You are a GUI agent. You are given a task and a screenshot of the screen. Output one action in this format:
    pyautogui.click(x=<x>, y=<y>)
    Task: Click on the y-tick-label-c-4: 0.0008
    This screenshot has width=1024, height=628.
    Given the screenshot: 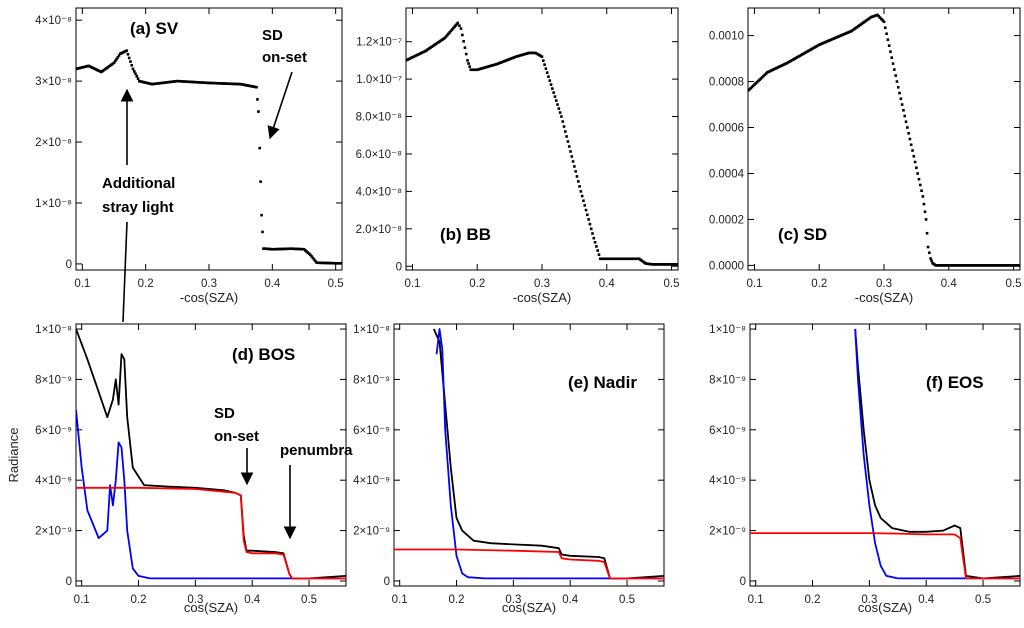 What is the action you would take?
    pyautogui.click(x=726, y=83)
    